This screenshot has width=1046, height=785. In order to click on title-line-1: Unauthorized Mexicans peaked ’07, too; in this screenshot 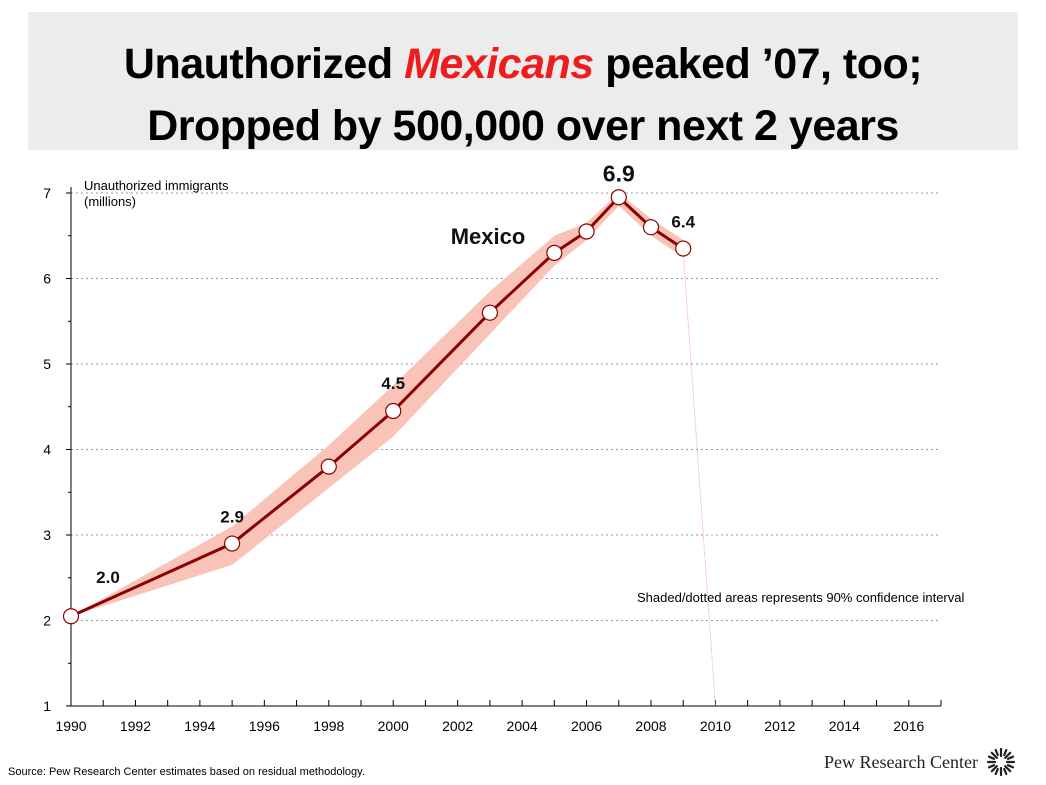, I will do `click(523, 64)`.